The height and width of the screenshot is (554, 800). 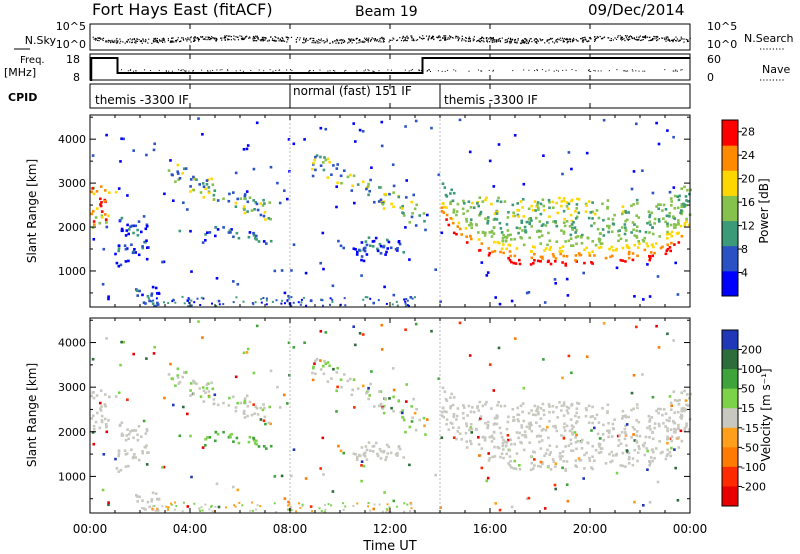 What do you see at coordinates (386, 12) in the screenshot?
I see `beam-title: Beam 19` at bounding box center [386, 12].